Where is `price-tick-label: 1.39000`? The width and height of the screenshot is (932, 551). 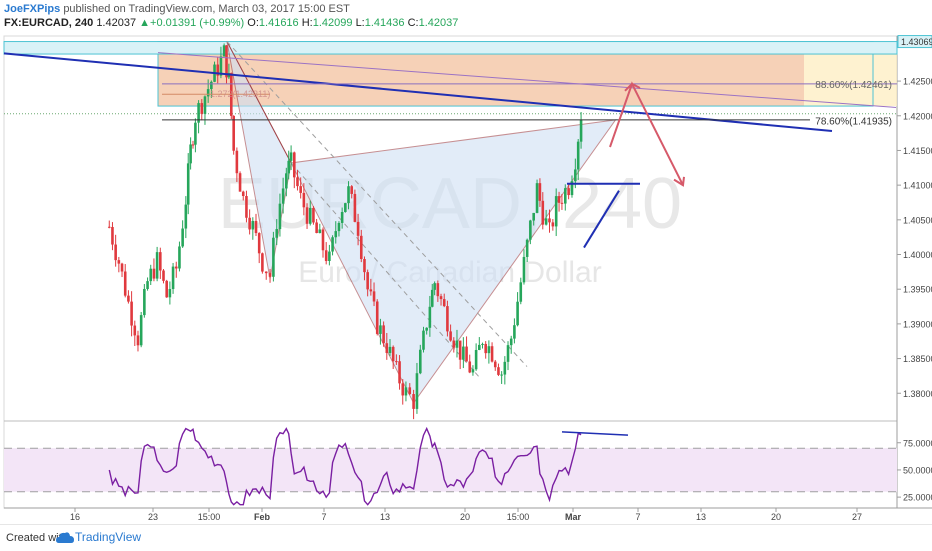
price-tick-label: 1.39000 is located at coordinates (917, 324).